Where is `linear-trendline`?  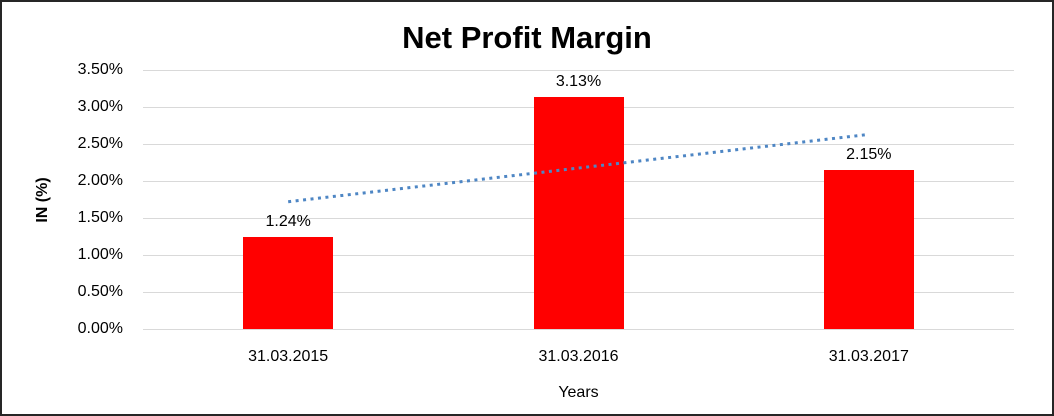 linear-trendline is located at coordinates (578, 168).